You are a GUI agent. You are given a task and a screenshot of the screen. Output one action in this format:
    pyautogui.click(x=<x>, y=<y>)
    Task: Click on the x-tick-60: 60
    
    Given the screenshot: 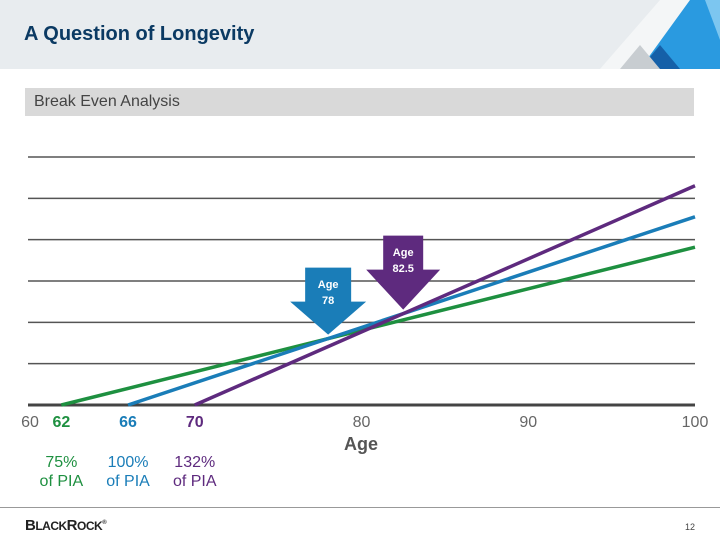 What is the action you would take?
    pyautogui.click(x=30, y=422)
    